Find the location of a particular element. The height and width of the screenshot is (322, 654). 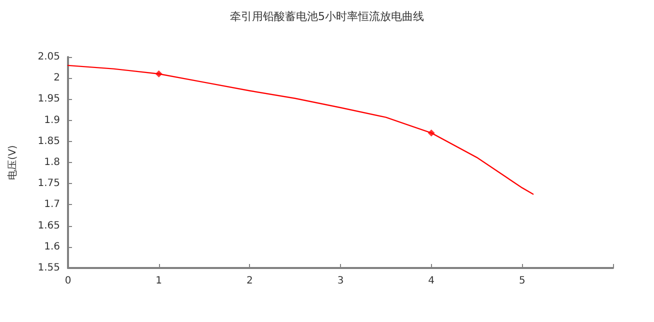

y-tick-label: 1.7 is located at coordinates (52, 204).